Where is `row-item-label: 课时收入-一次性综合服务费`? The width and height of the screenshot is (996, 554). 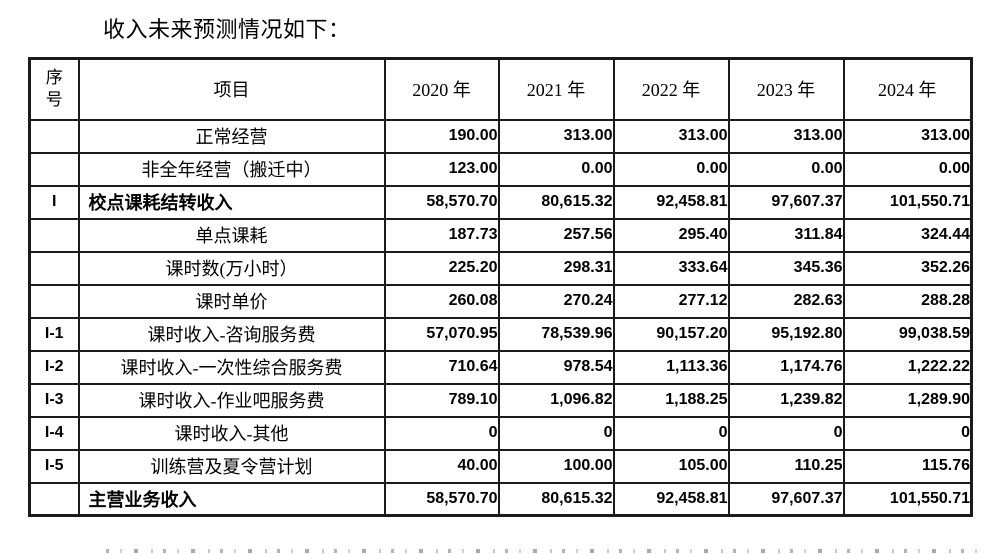 row-item-label: 课时收入-一次性综合服务费 is located at coordinates (231, 367).